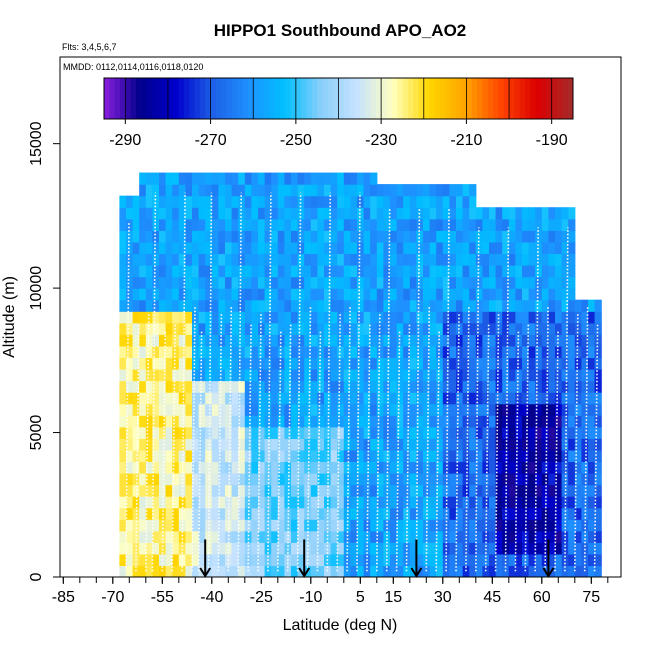 The height and width of the screenshot is (650, 650). Describe the element at coordinates (338, 98) in the screenshot. I see `colorbar-frame` at that location.